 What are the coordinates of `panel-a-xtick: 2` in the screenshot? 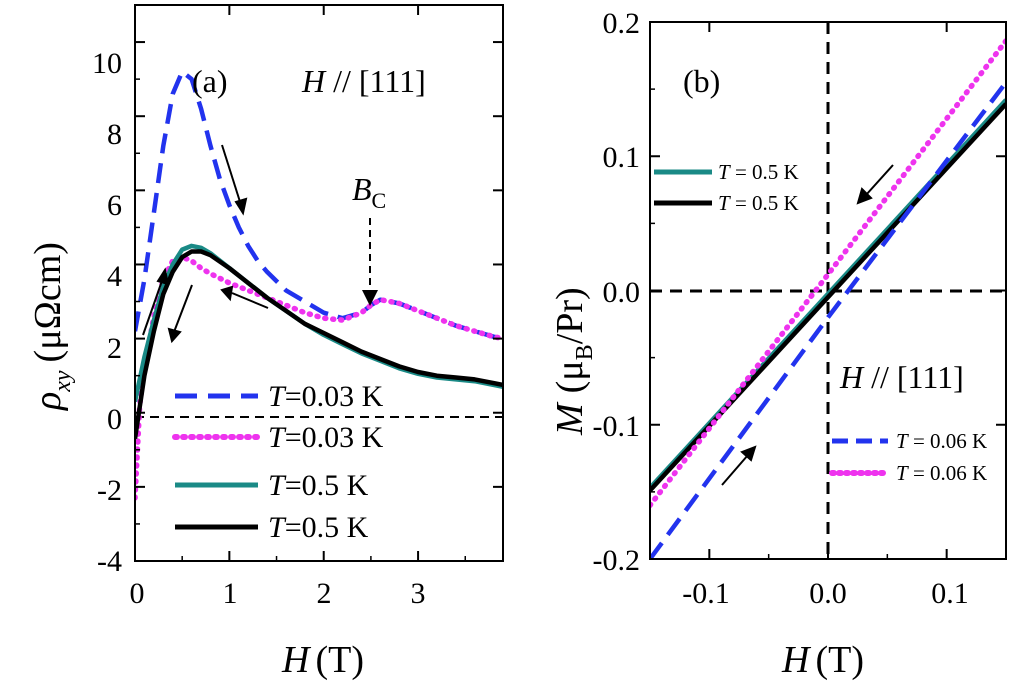 It's located at (324, 593).